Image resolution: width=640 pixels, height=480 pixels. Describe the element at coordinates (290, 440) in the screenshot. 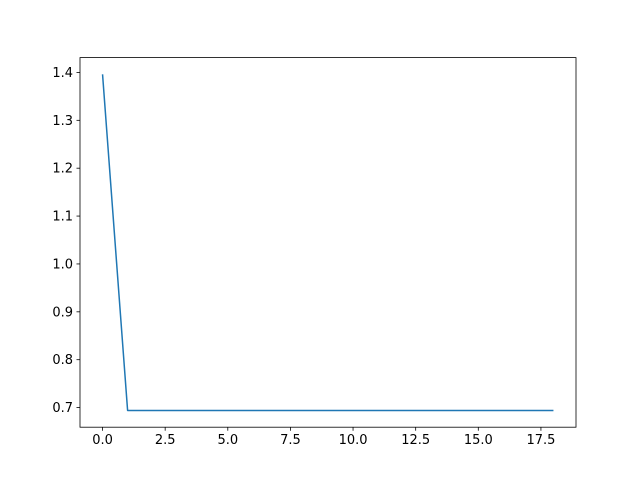

I see `x-tick-label: 7.5` at that location.